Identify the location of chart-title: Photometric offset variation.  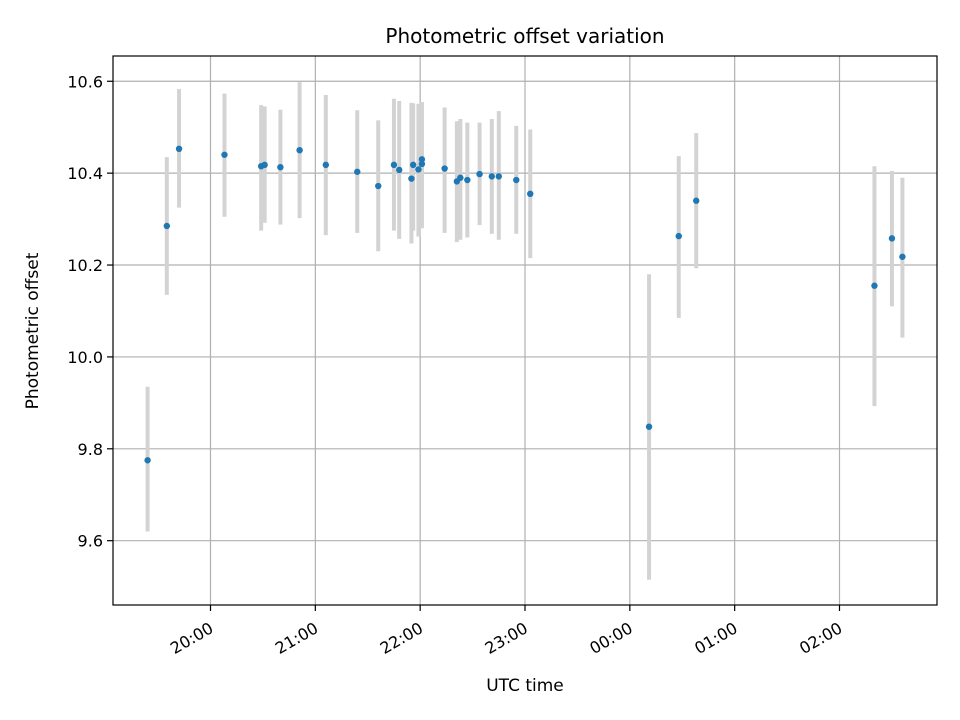
(524, 36).